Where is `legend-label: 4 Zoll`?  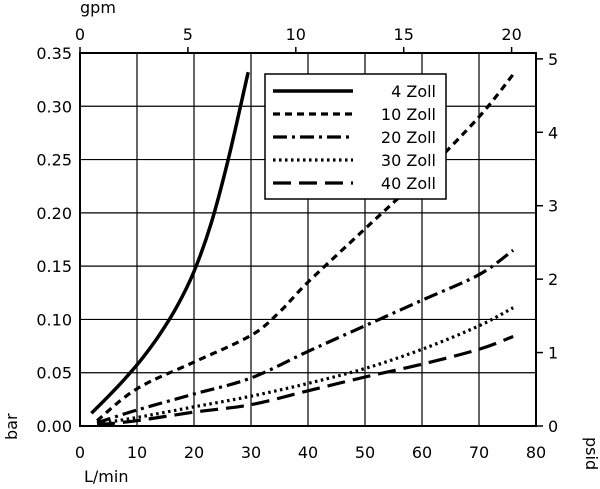 legend-label: 4 Zoll is located at coordinates (413, 91).